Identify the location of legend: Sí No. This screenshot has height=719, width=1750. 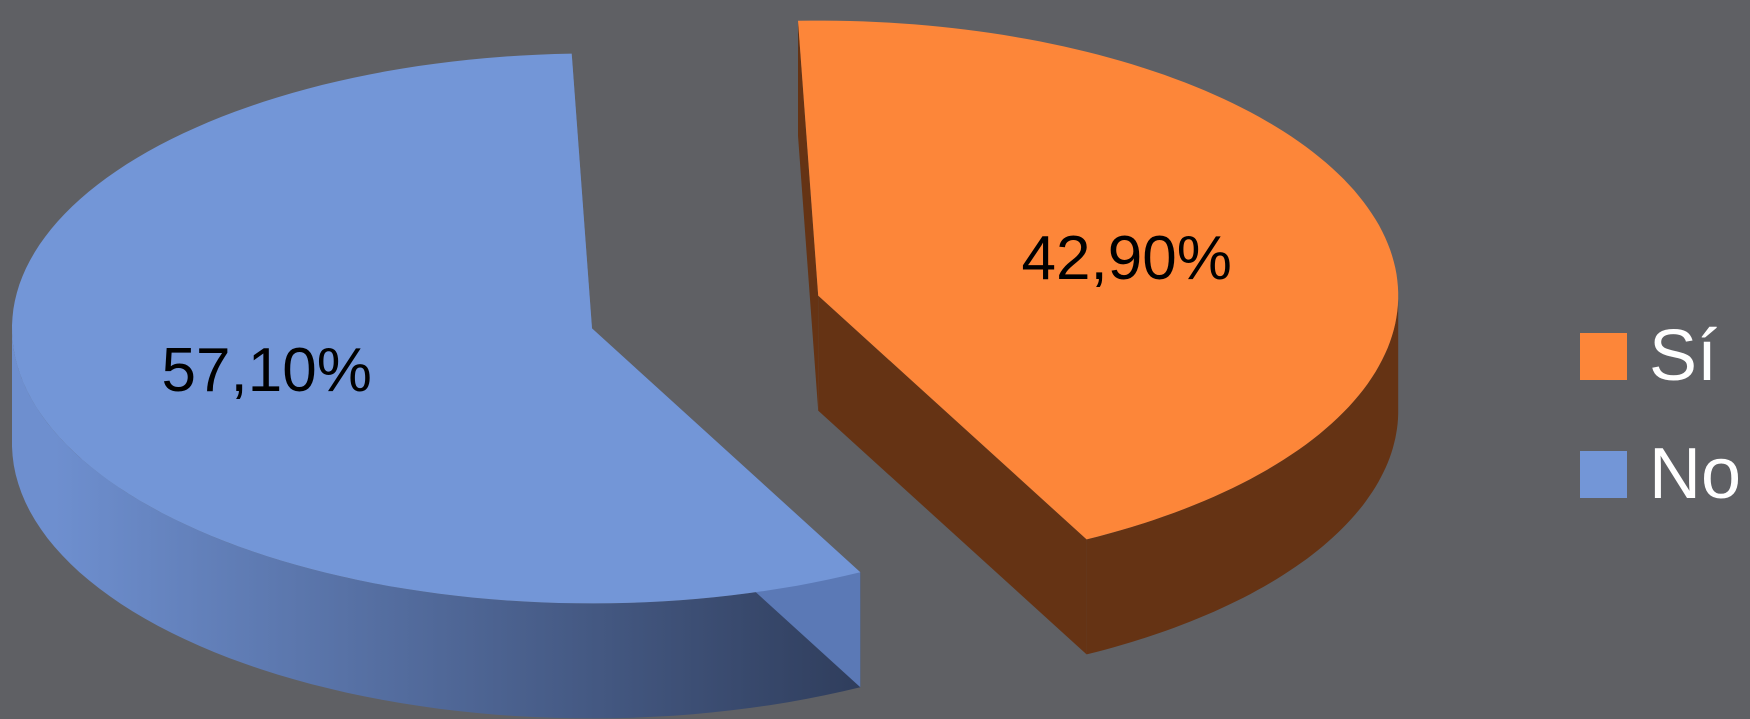
(1660, 415).